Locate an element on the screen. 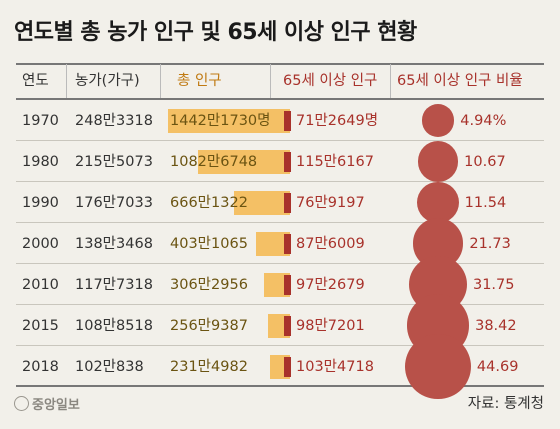 This screenshot has height=429, width=560. old-cell: 103만4718 is located at coordinates (335, 366).